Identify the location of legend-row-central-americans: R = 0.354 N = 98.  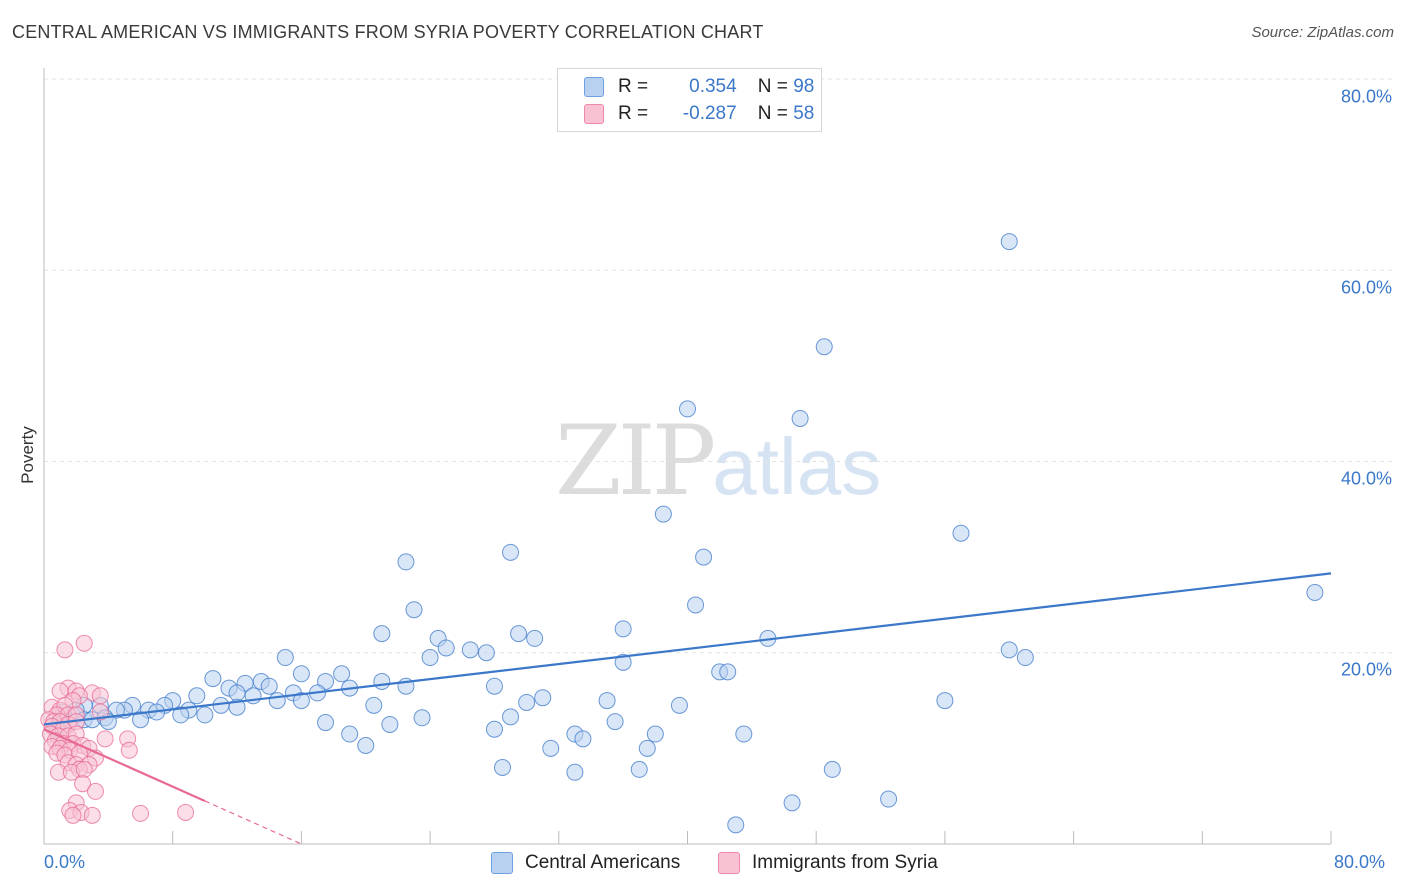
(699, 87).